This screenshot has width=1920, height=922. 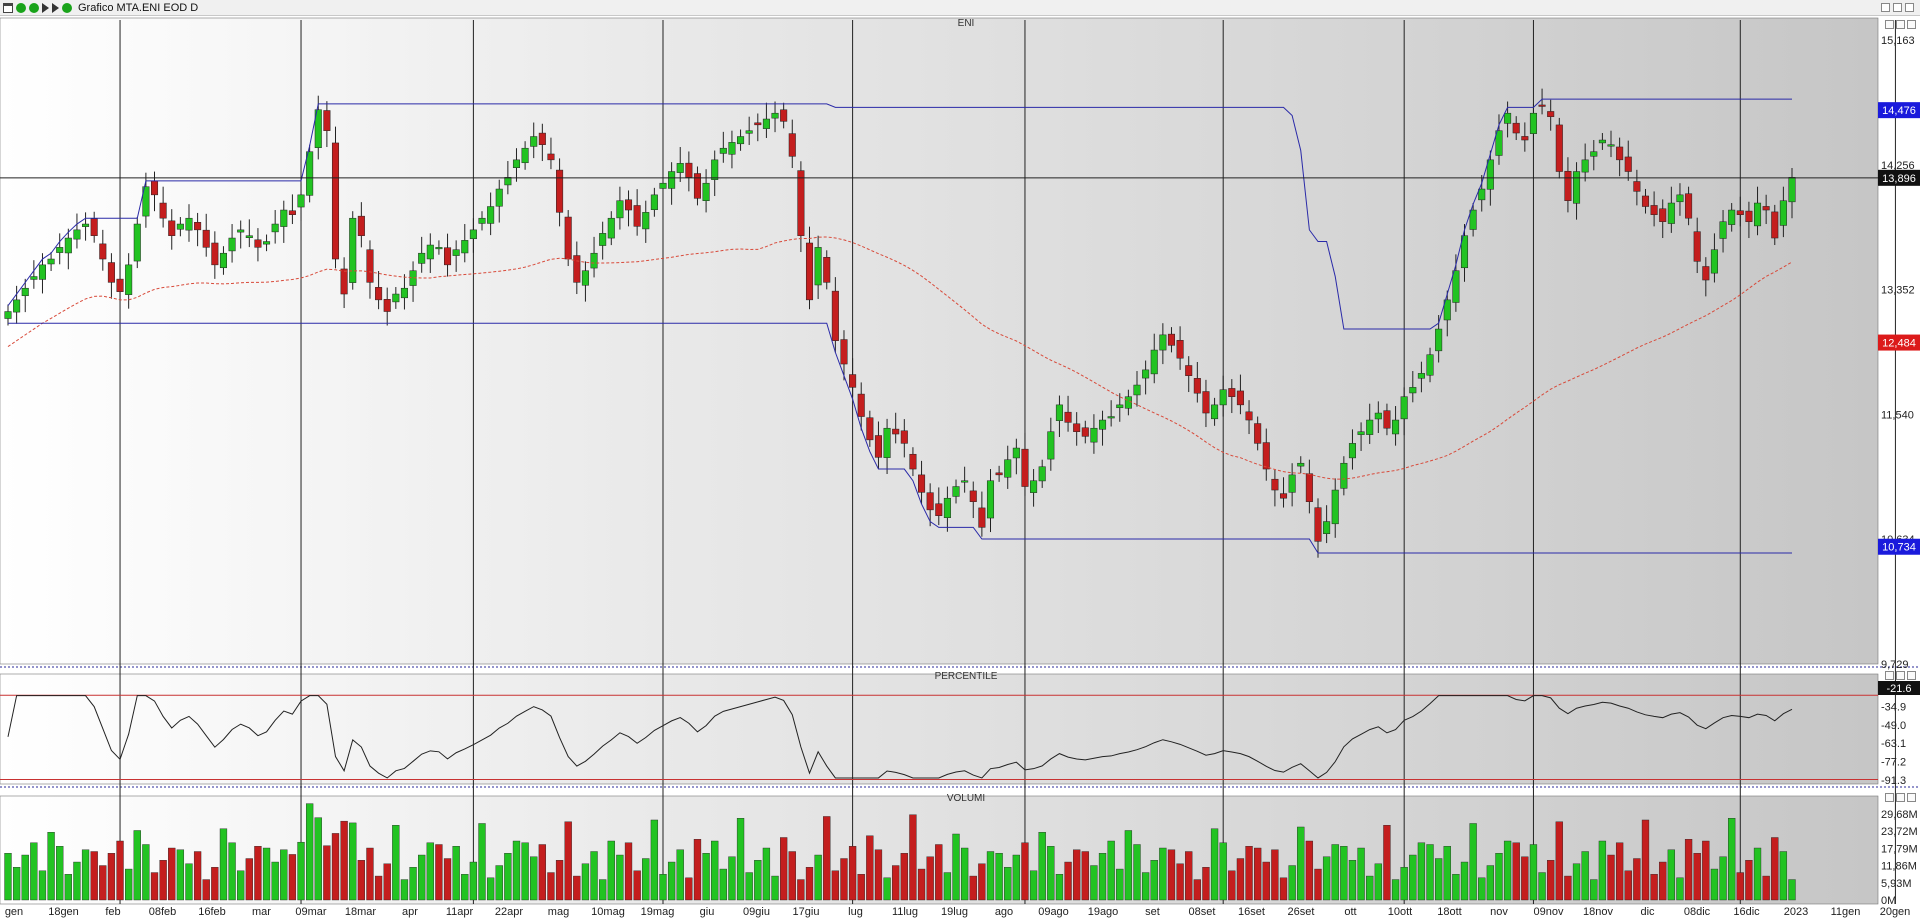 I want to click on maximize-icon, so click(x=1897, y=7).